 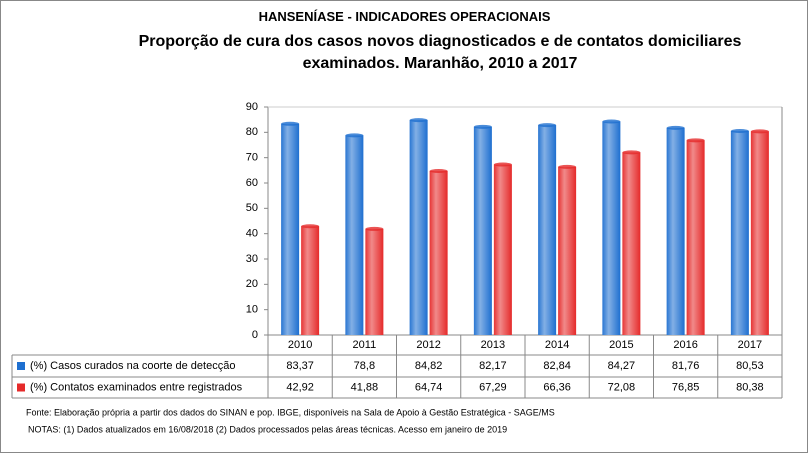 I want to click on y-tick-label: 60, so click(x=252, y=183).